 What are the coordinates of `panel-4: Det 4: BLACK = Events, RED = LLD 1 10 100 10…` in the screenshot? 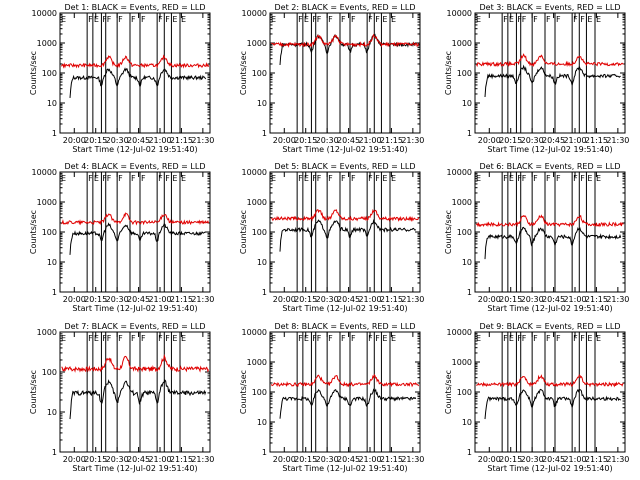 It's located at (121, 237).